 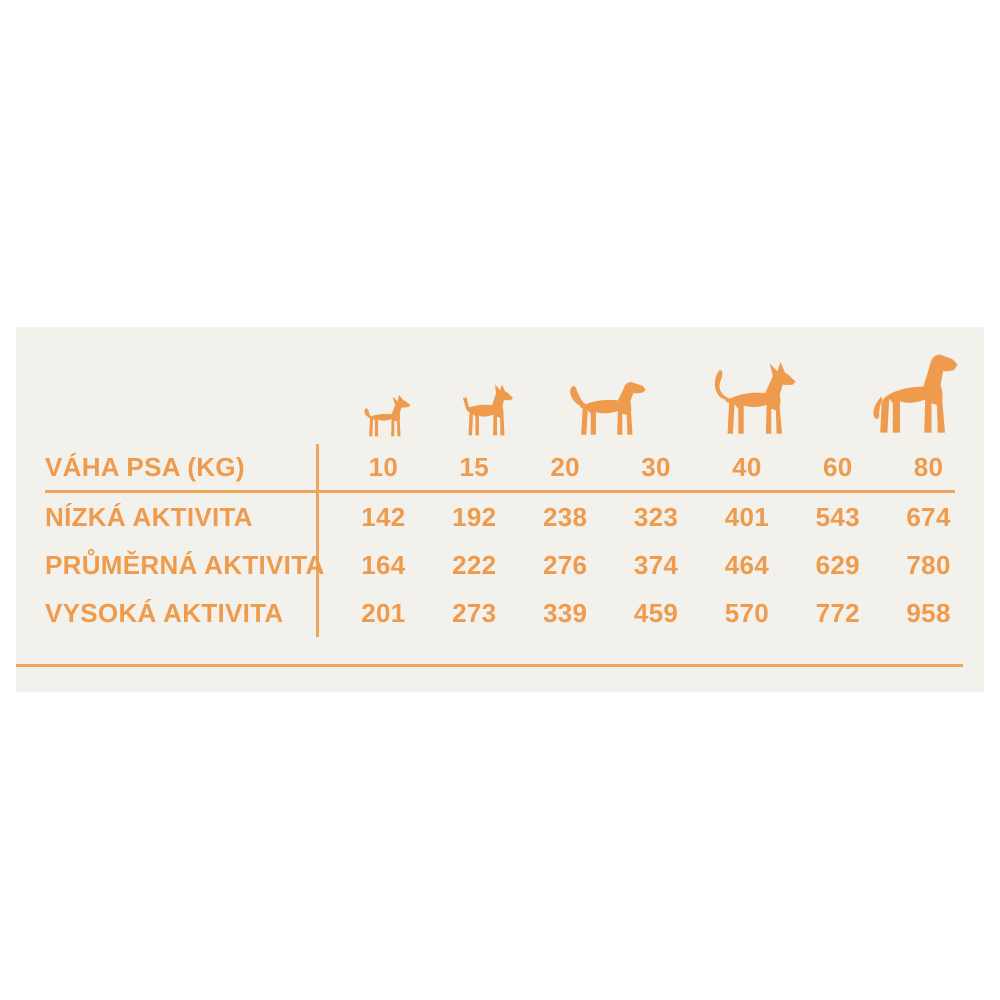 What do you see at coordinates (928, 564) in the screenshot?
I see `table-cell: 780` at bounding box center [928, 564].